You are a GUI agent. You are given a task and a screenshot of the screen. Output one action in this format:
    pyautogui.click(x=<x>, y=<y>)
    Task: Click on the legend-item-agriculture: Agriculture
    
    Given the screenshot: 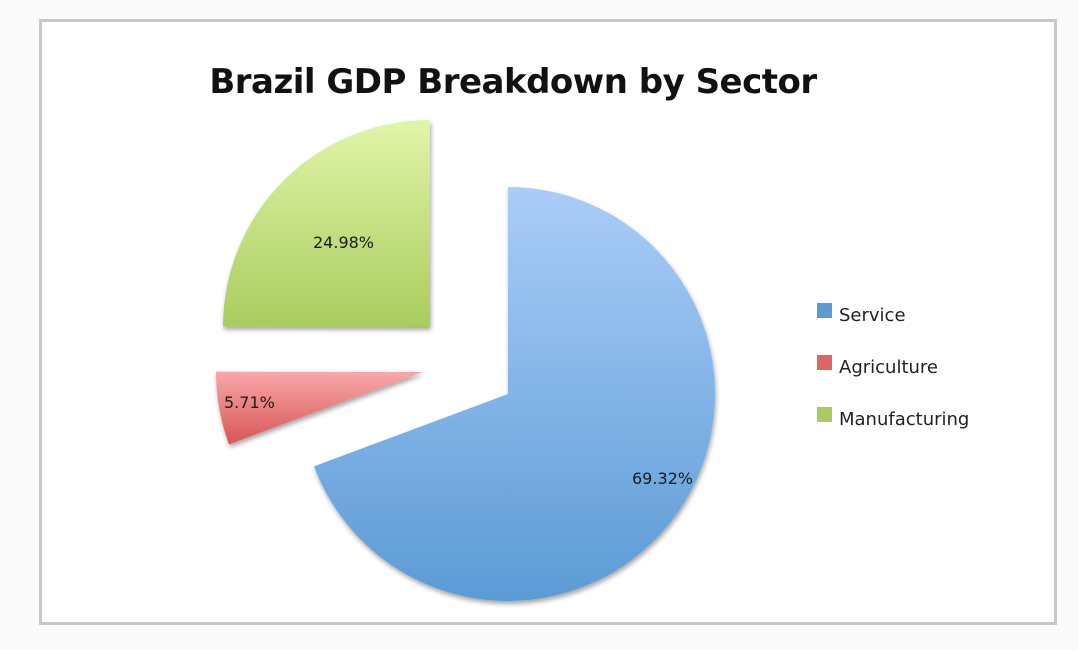 What is the action you would take?
    pyautogui.click(x=893, y=367)
    